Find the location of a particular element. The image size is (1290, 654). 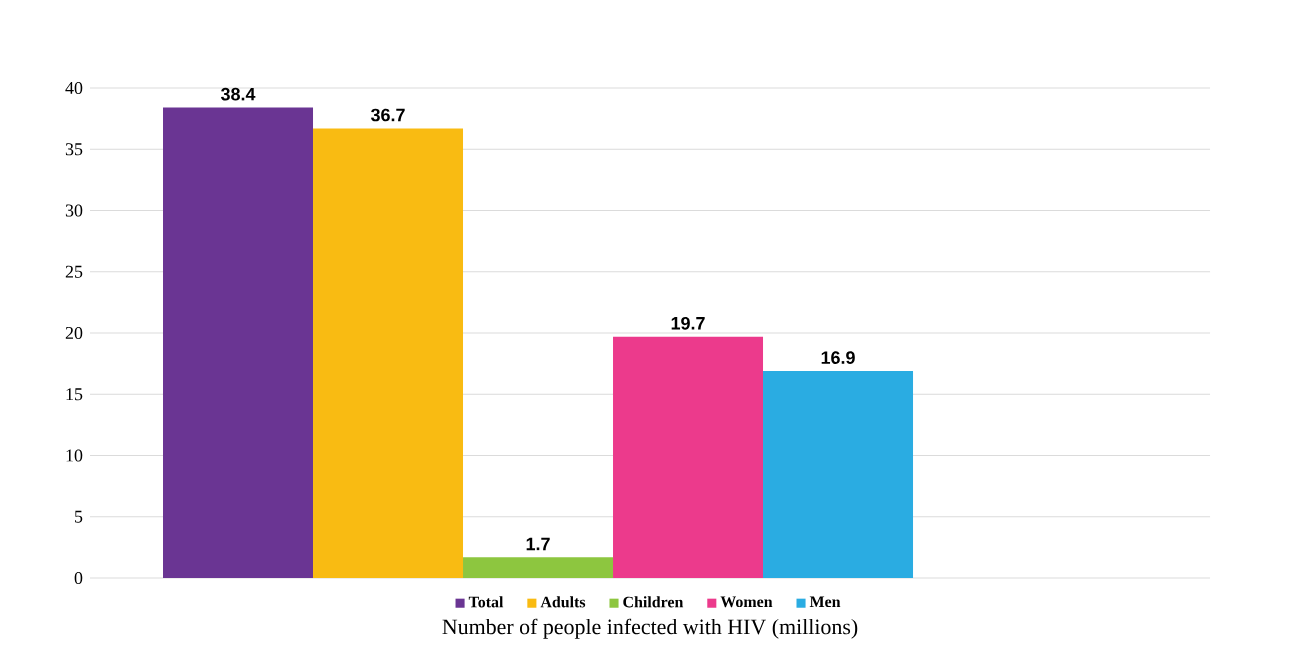

y-tick-label: 15 is located at coordinates (74, 394).